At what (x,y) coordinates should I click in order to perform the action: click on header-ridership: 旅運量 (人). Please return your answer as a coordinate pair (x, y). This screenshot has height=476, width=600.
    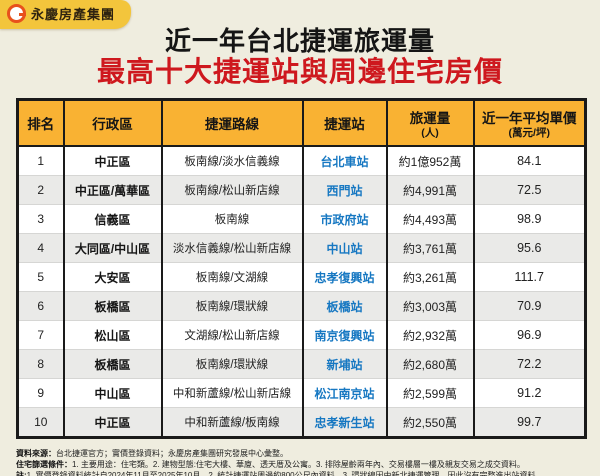
    Looking at the image, I should click on (429, 123).